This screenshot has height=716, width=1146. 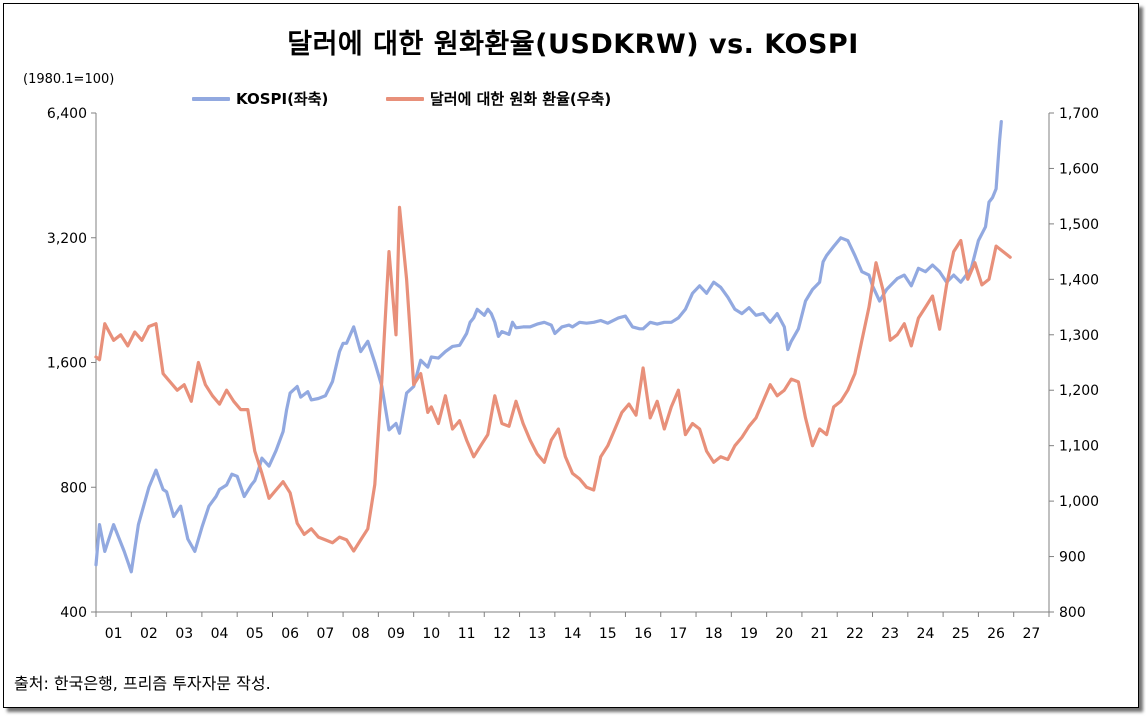 What do you see at coordinates (67, 114) in the screenshot?
I see `left-tick-label: 6,400` at bounding box center [67, 114].